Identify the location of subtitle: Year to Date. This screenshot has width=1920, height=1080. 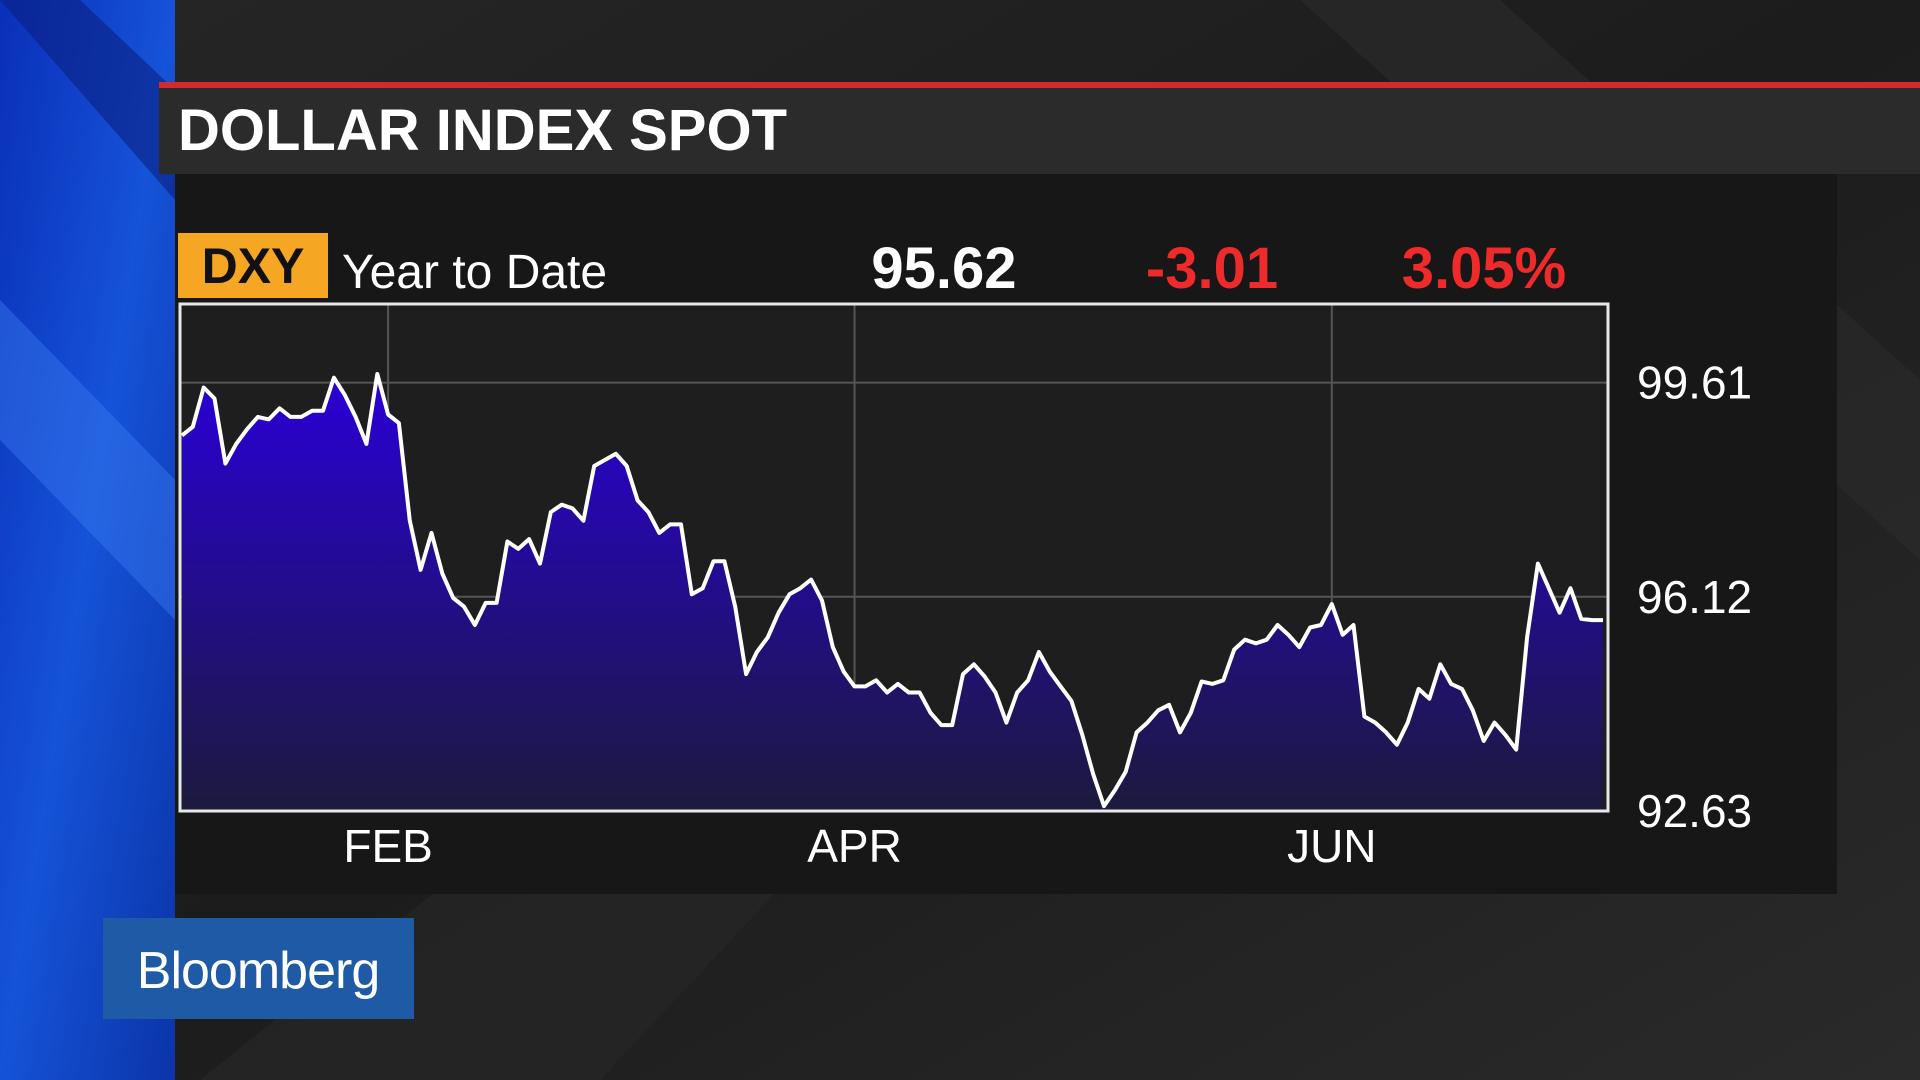
(474, 272).